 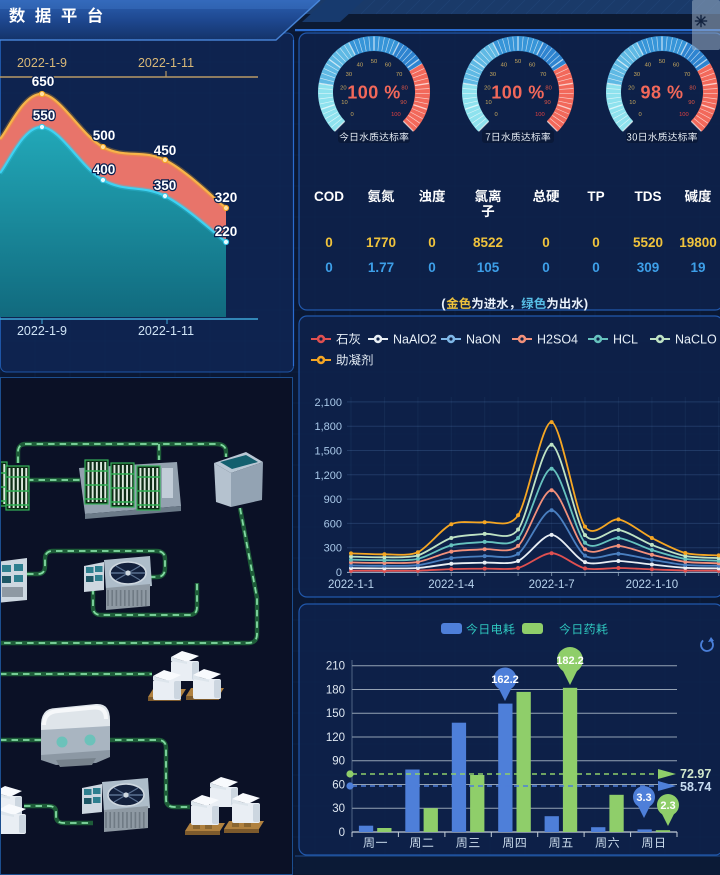 What do you see at coordinates (328, 452) in the screenshot?
I see `svg-text: 1,500` at bounding box center [328, 452].